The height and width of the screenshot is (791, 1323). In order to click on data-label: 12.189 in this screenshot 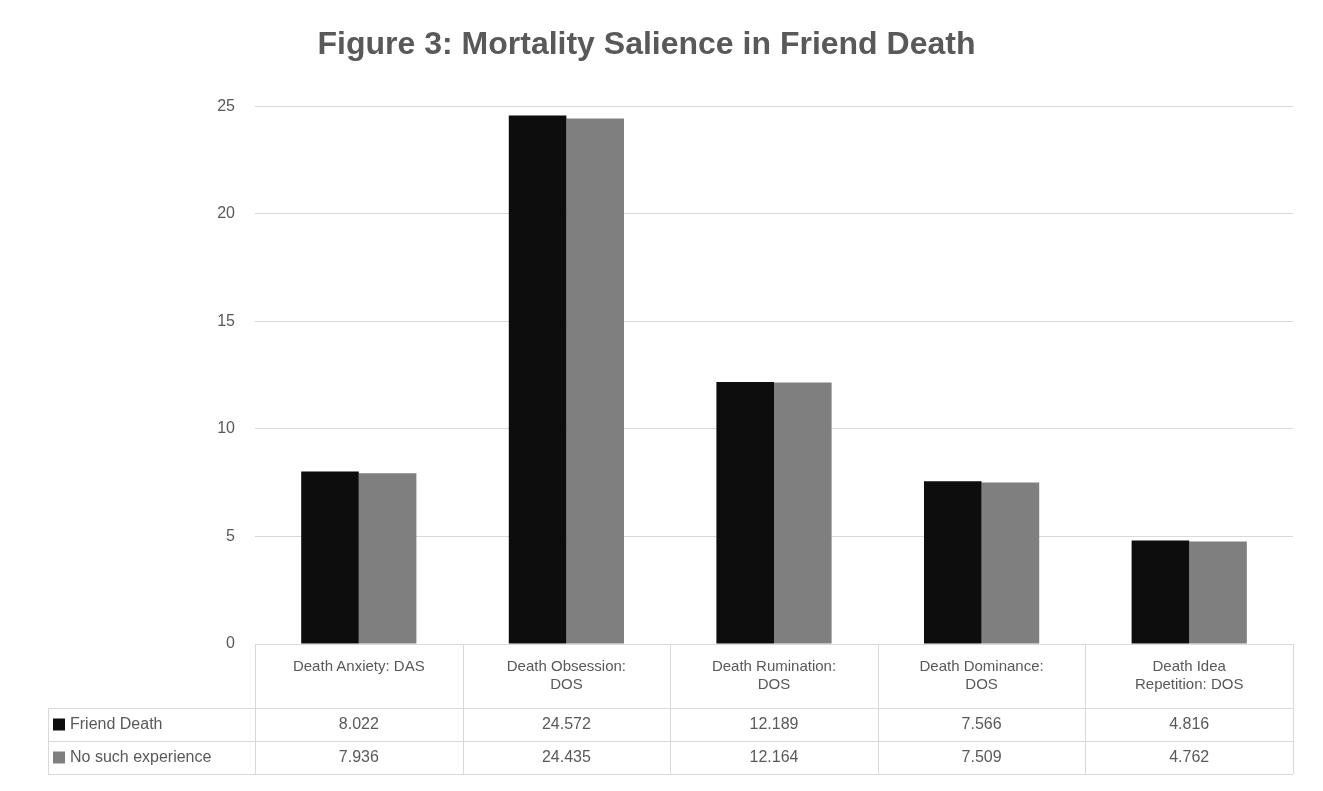, I will do `click(774, 723)`.